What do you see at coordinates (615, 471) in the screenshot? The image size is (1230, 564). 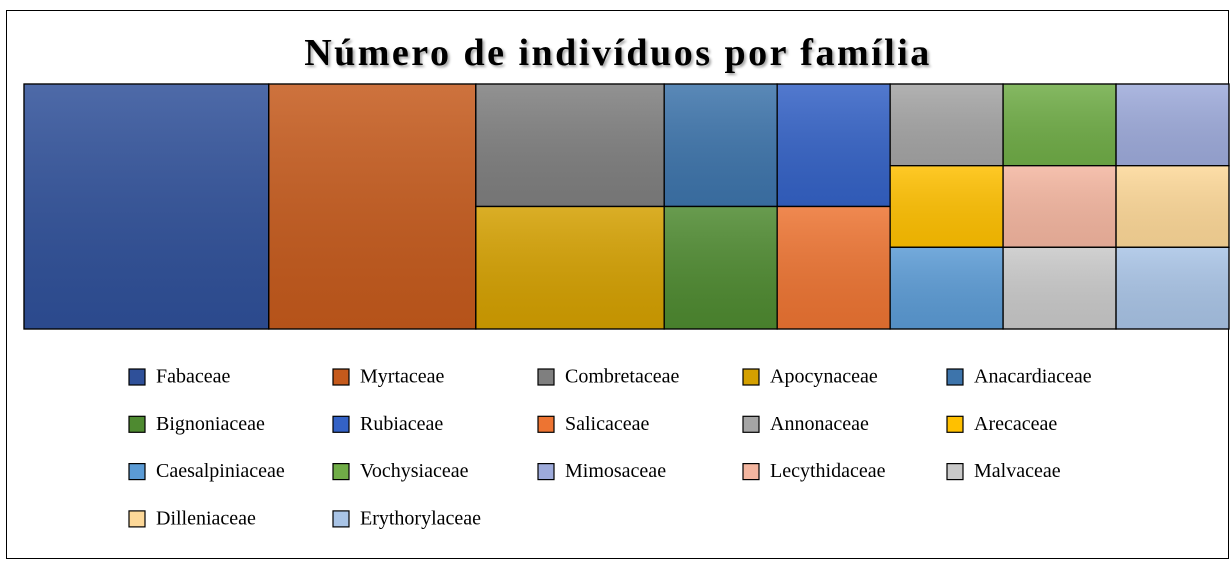 I see `legend-label: Mimosaceae` at bounding box center [615, 471].